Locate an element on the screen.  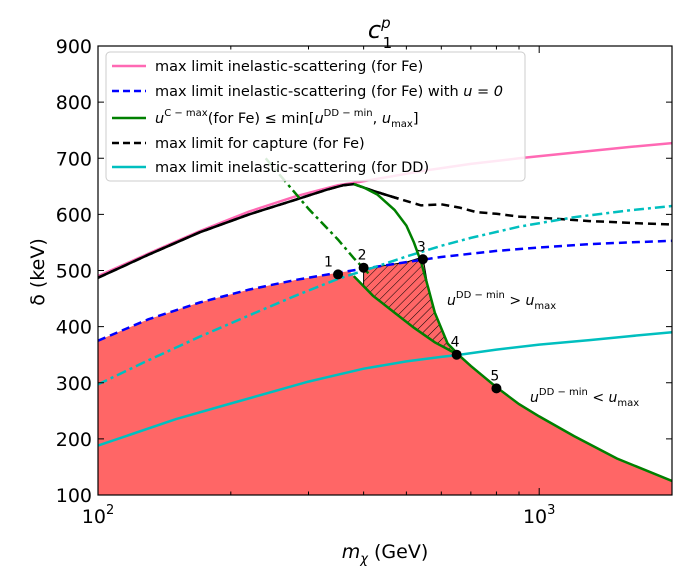
legend-label-ucmax: uC − max(for Fe) ≤ min[uDD − min, umax] is located at coordinates (287, 119).